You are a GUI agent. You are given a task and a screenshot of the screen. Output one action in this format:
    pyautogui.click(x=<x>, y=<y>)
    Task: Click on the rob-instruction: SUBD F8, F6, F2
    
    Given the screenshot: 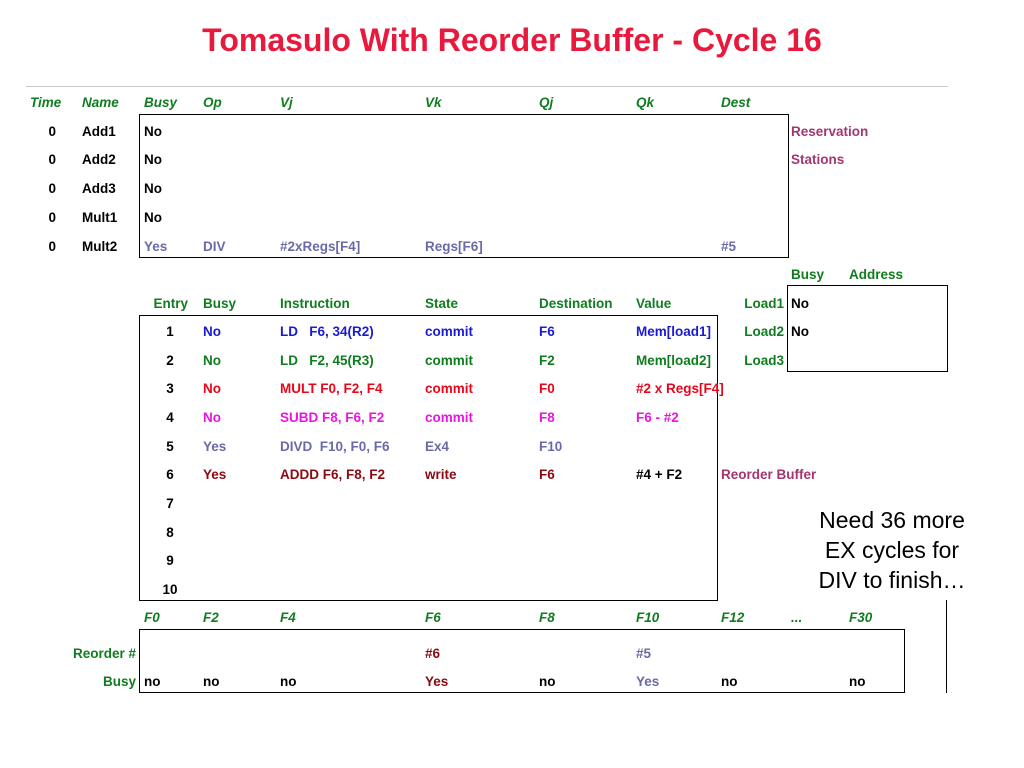 What is the action you would take?
    pyautogui.click(x=332, y=417)
    